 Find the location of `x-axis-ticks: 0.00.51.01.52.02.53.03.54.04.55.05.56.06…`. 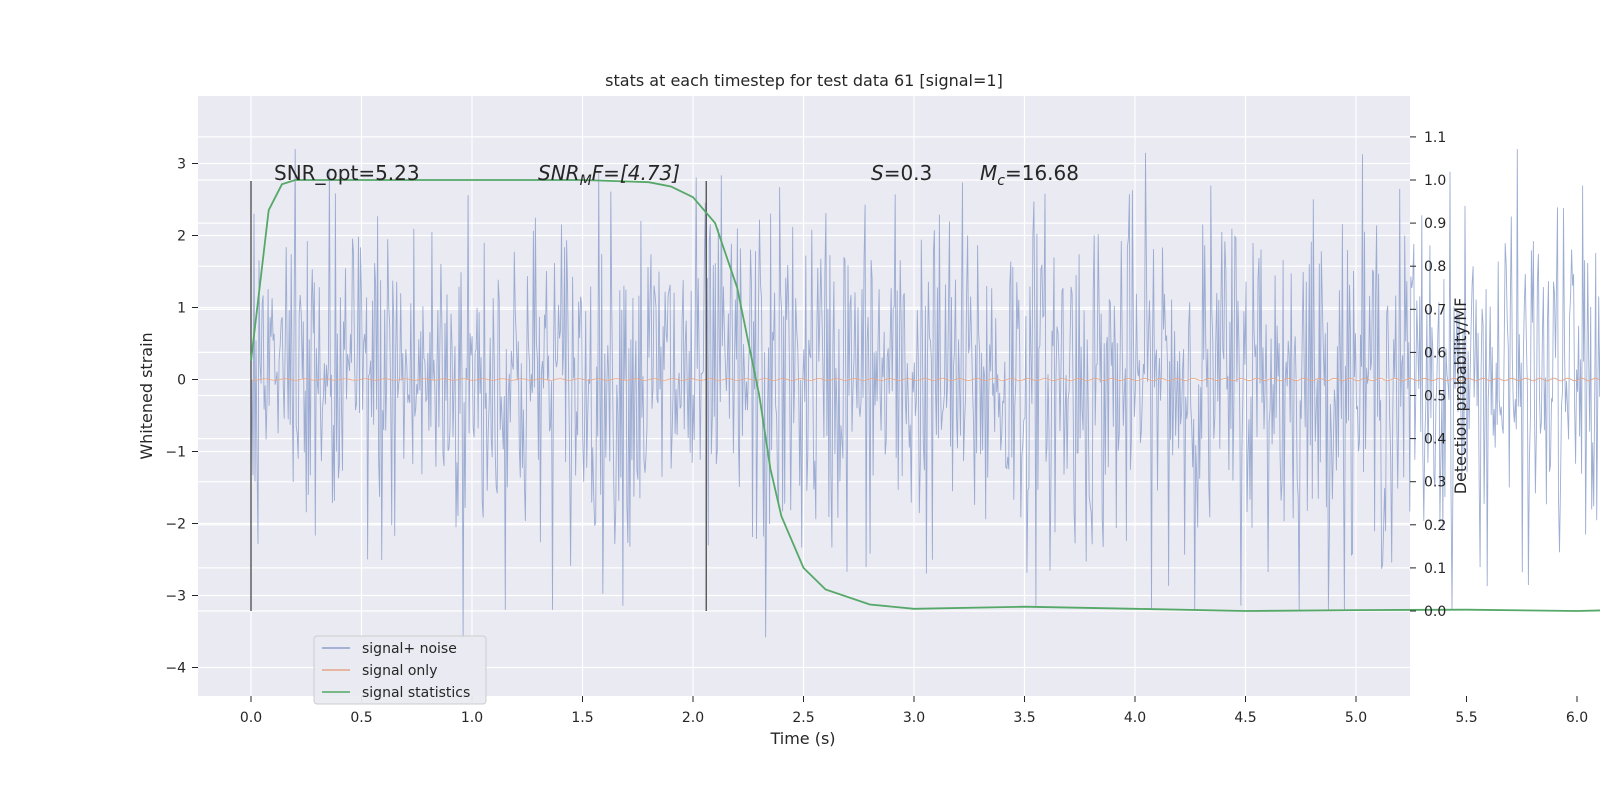

x-axis-ticks: 0.00.51.01.52.02.53.03.54.04.55.05.56.06… is located at coordinates (914, 711).